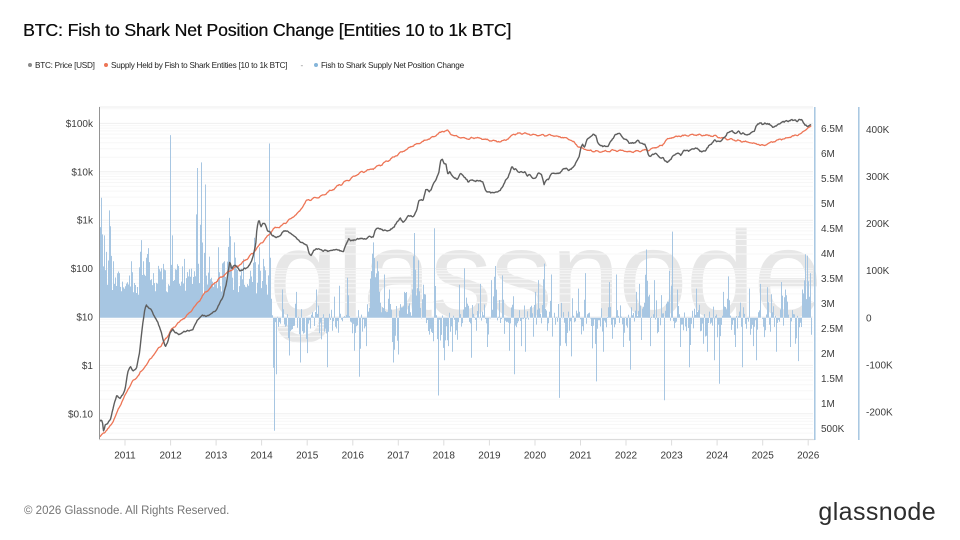  Describe the element at coordinates (216, 456) in the screenshot. I see `svg-text: 2013` at that location.